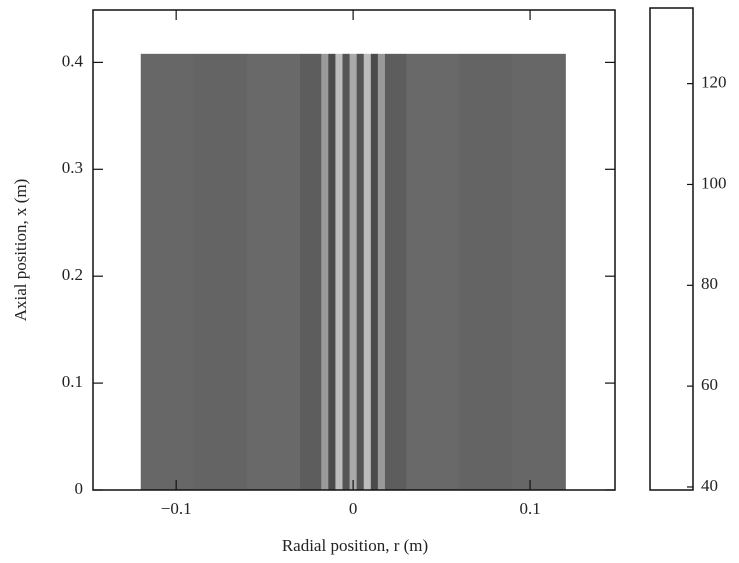  What do you see at coordinates (72, 167) in the screenshot?
I see `y-tick-label: 0.3` at bounding box center [72, 167].